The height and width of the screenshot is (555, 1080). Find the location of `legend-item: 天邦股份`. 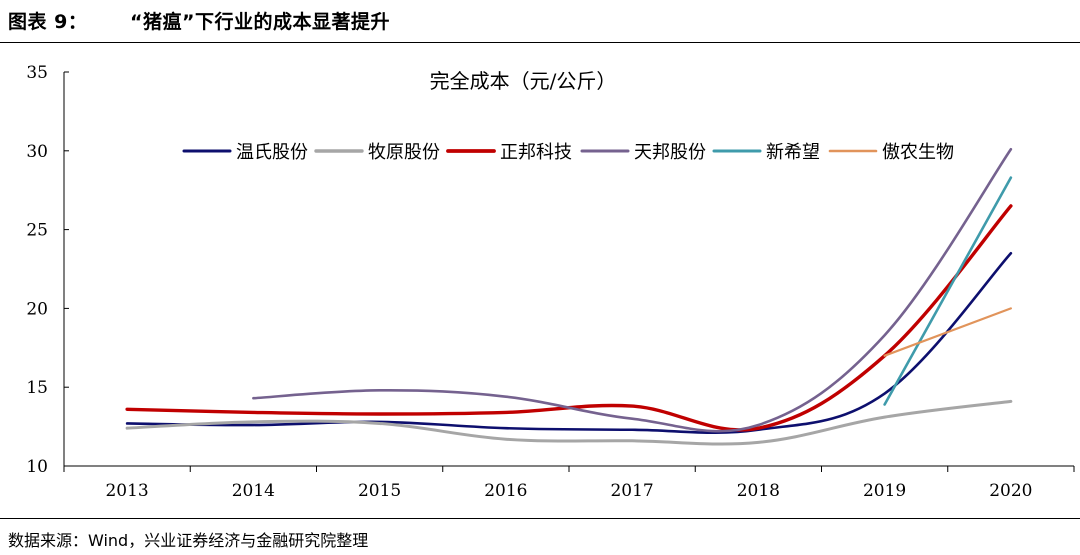

legend-item: 天邦股份 is located at coordinates (643, 152).